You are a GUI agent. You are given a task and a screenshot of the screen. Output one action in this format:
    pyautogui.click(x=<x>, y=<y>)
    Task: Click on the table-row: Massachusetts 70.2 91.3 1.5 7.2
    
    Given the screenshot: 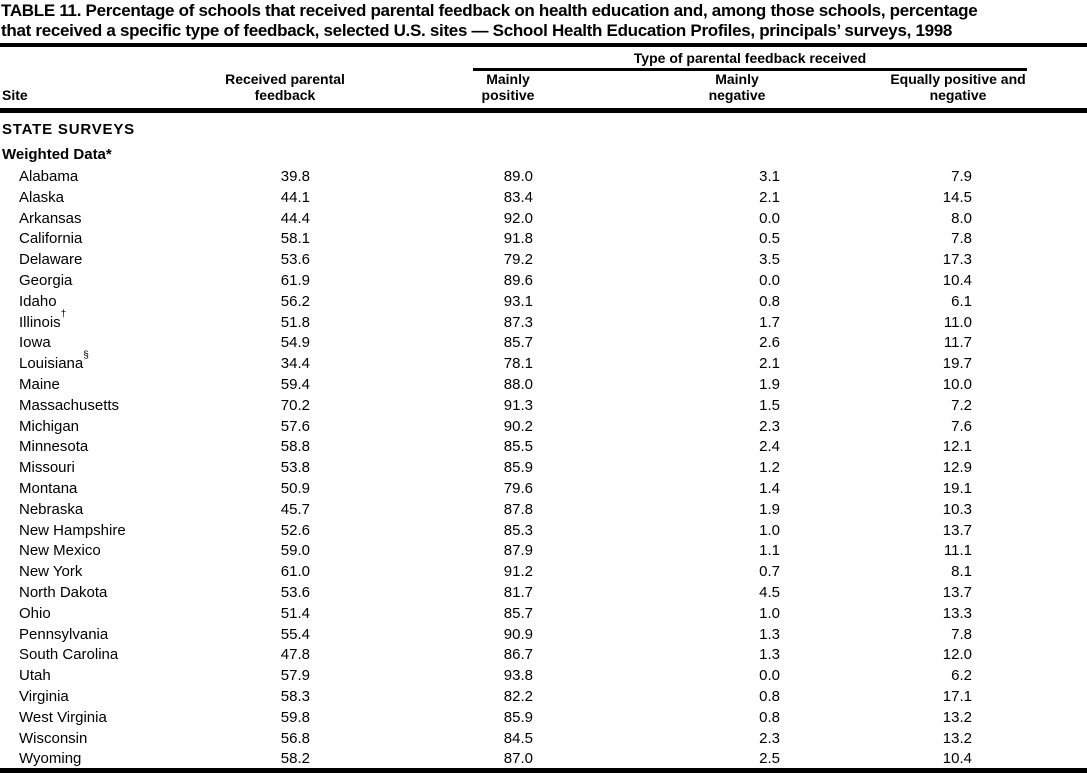 What is the action you would take?
    pyautogui.click(x=543, y=406)
    